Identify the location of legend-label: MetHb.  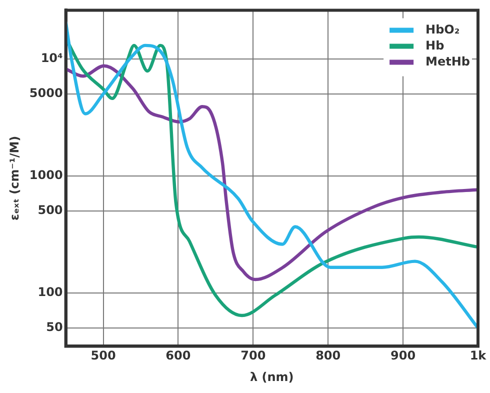
(448, 61).